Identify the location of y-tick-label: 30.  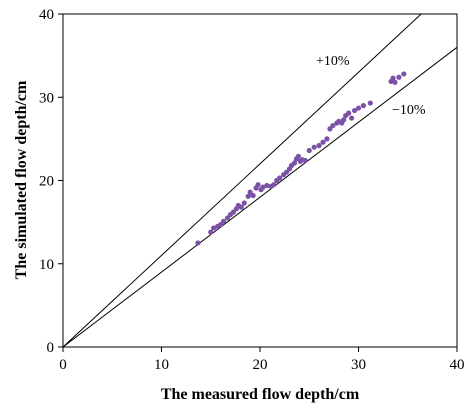
(46, 98).